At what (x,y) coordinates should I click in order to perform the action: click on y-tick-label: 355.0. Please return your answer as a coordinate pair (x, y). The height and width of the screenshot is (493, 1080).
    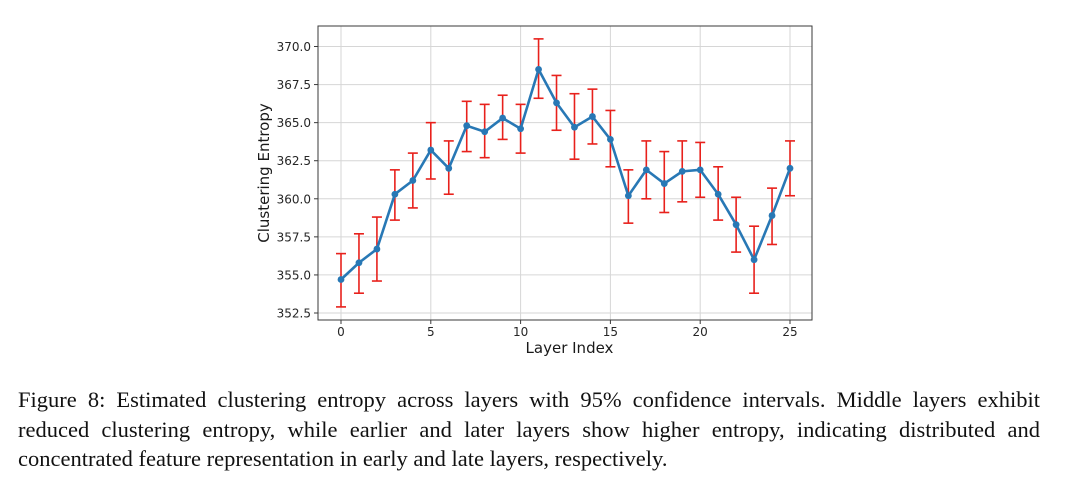
    Looking at the image, I should click on (294, 275).